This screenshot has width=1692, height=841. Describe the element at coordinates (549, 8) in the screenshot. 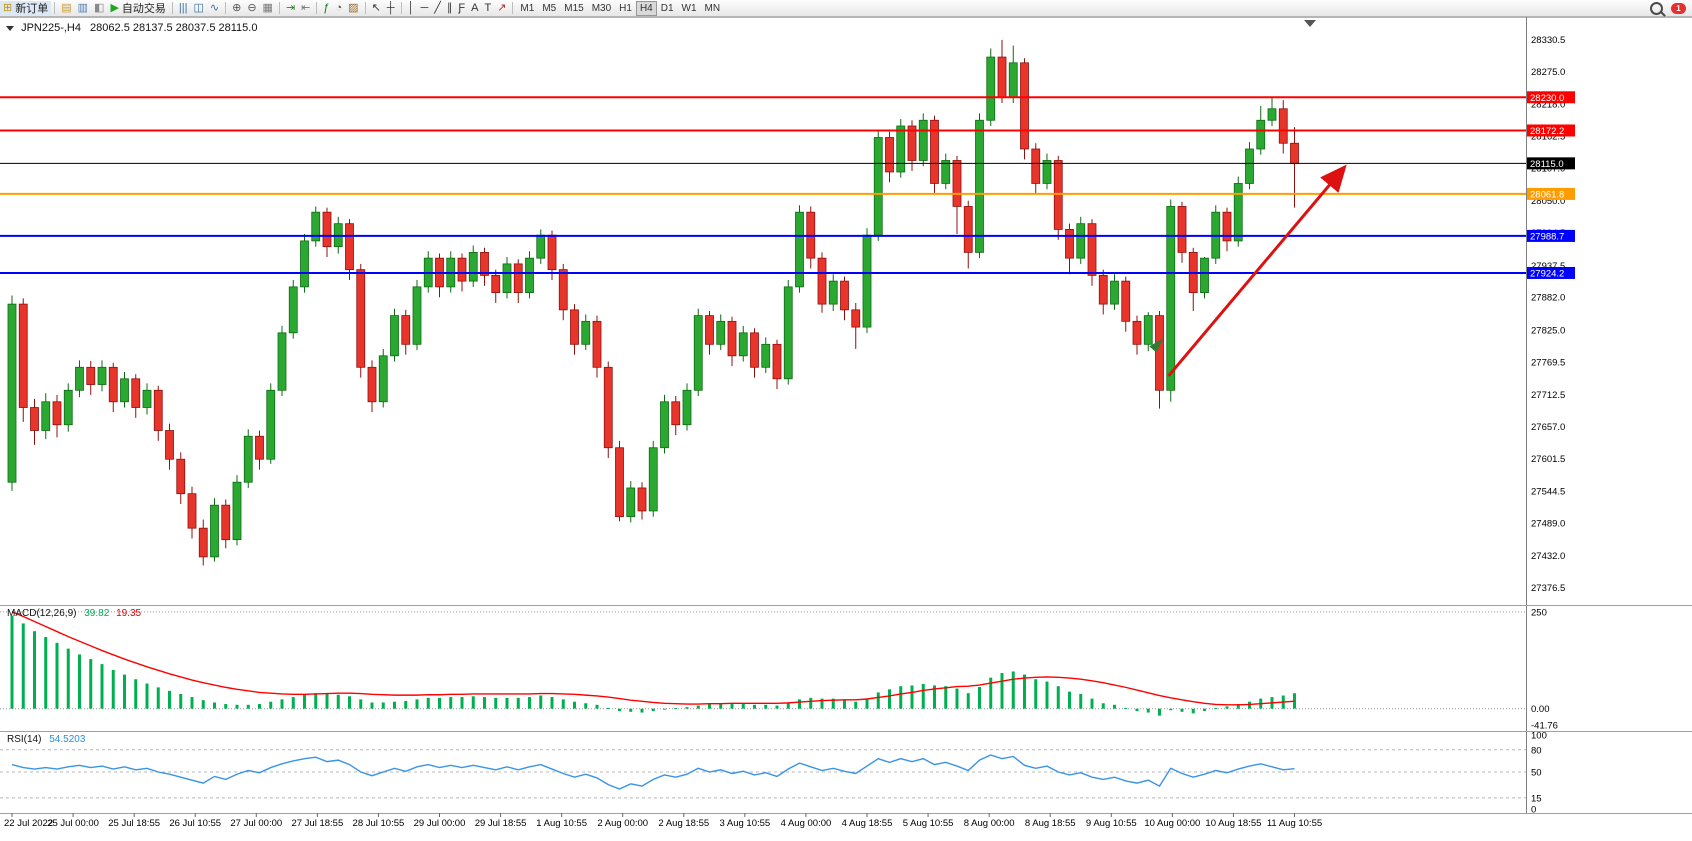

I see `timeframe-m5-button: M5` at that location.